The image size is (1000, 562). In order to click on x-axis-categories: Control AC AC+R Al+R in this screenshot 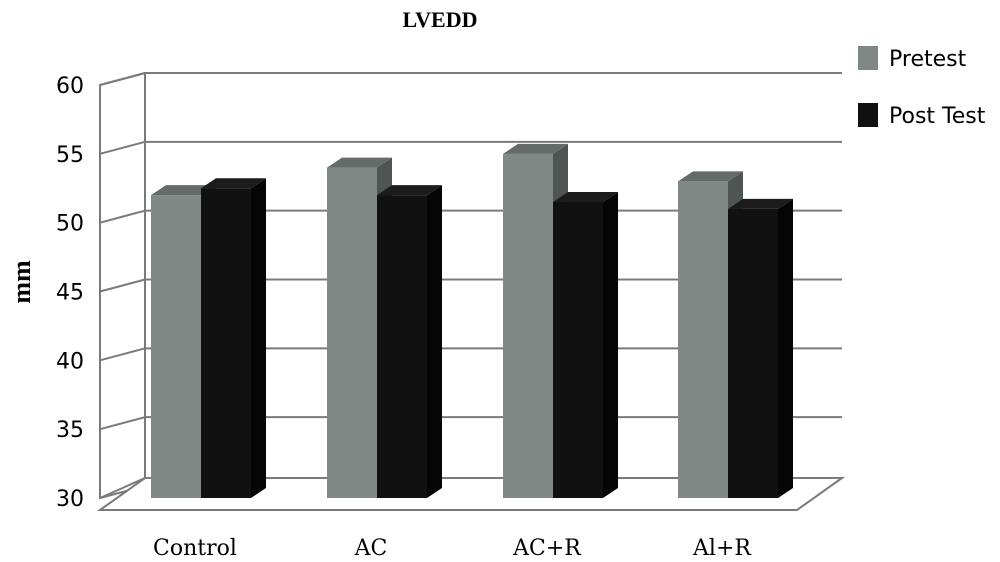, I will do `click(452, 548)`.